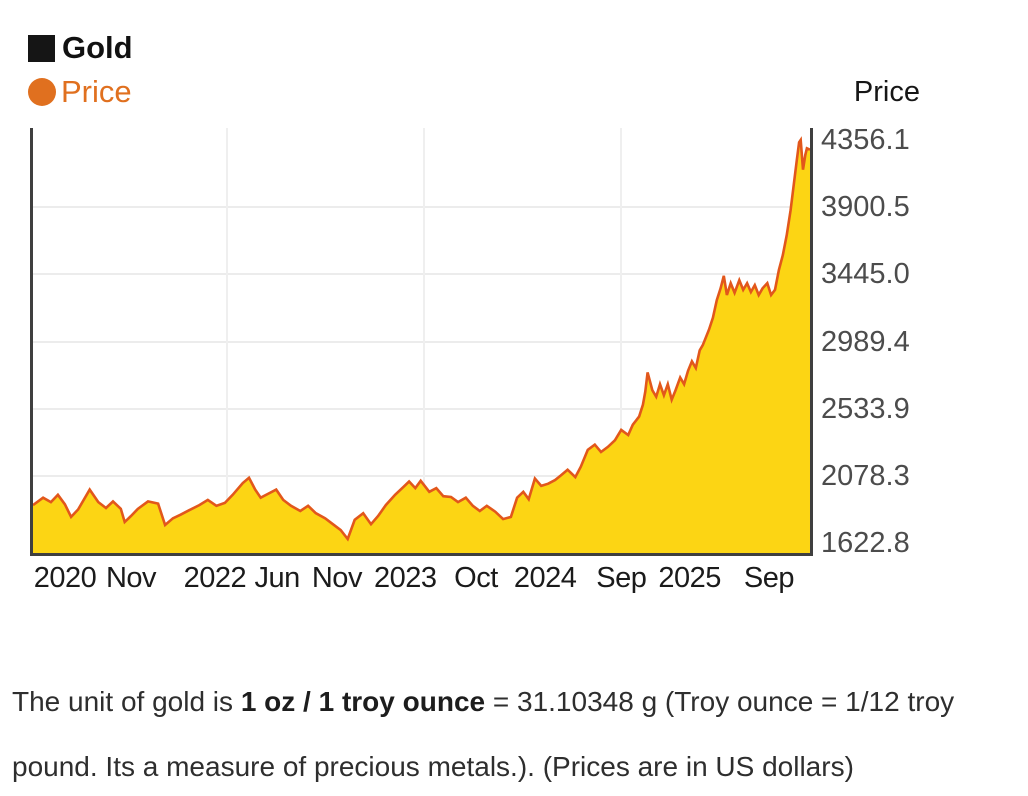 Image resolution: width=1028 pixels, height=796 pixels. What do you see at coordinates (865, 207) in the screenshot?
I see `y-tick-label: 3900.5` at bounding box center [865, 207].